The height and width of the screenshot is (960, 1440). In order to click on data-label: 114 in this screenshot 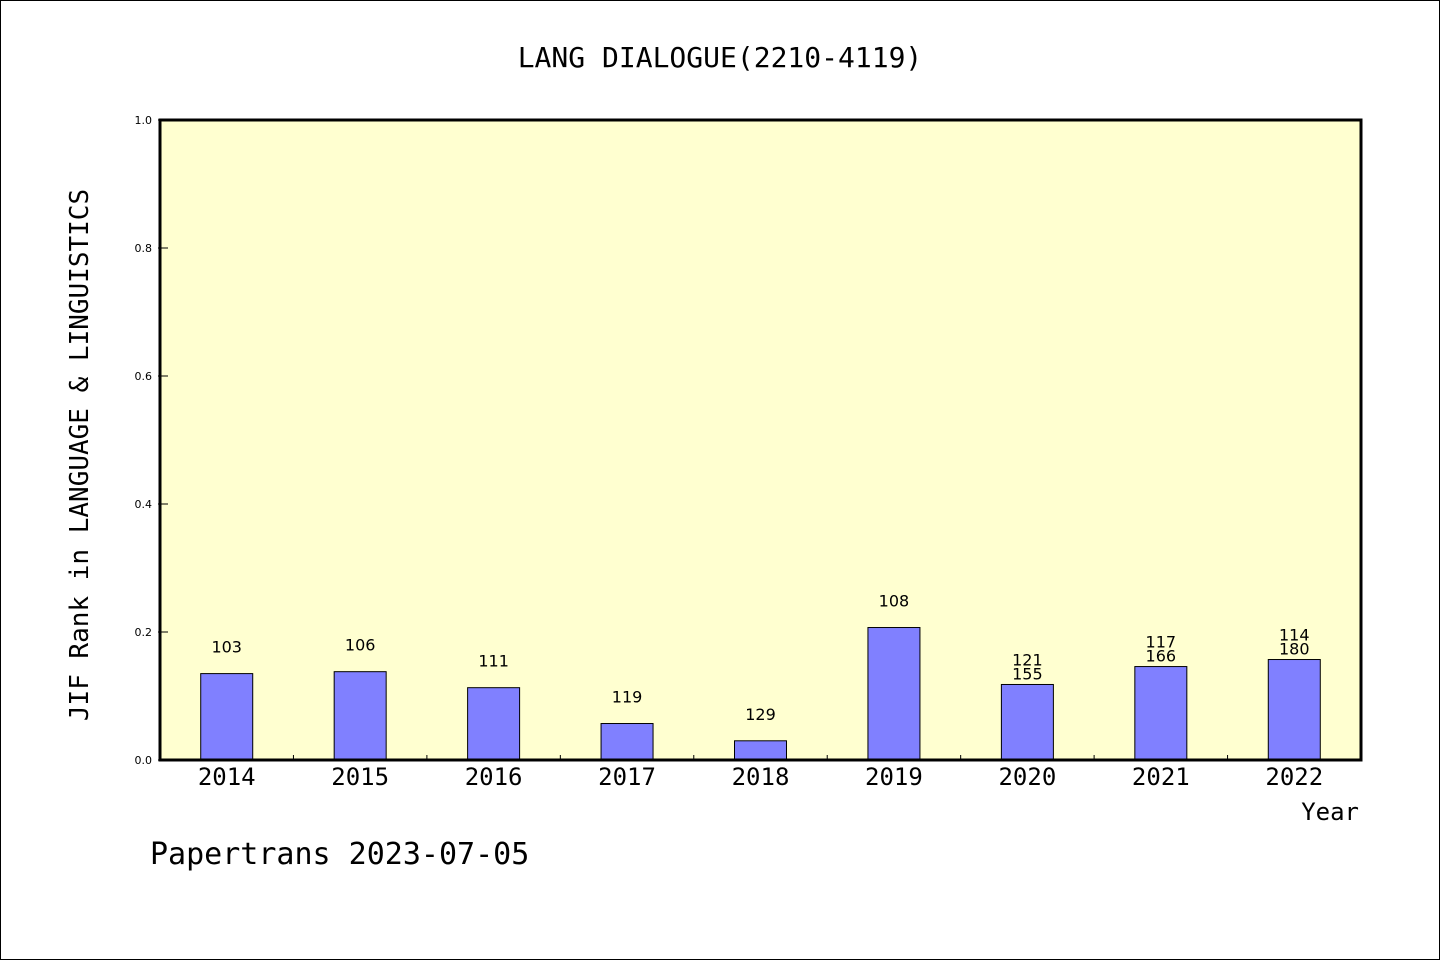, I will do `click(1294, 635)`.